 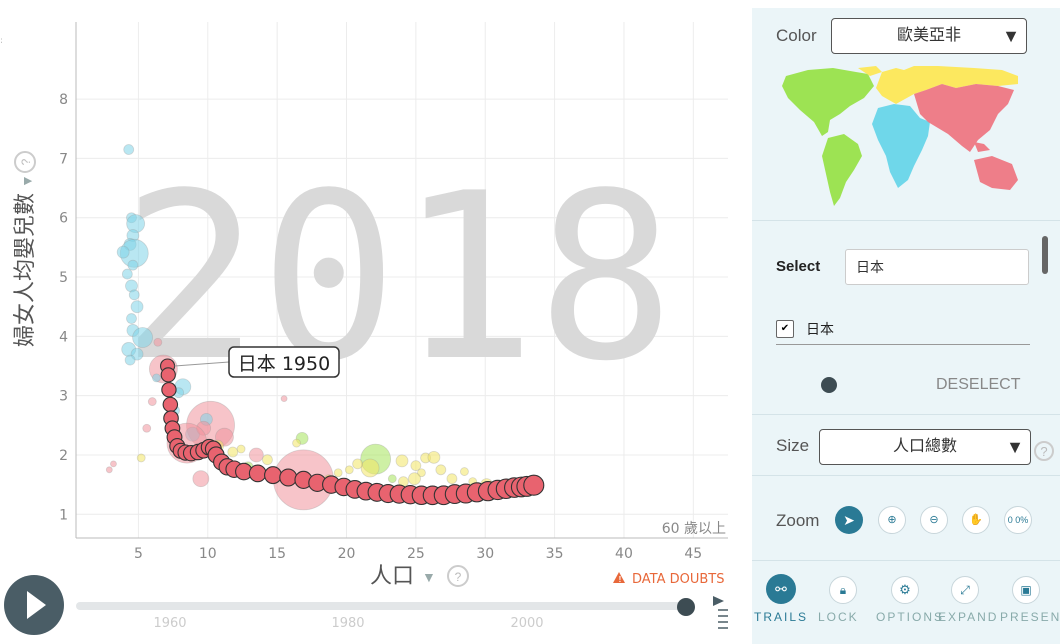 I want to click on zoom-in-icon: ⊕, so click(x=892, y=520).